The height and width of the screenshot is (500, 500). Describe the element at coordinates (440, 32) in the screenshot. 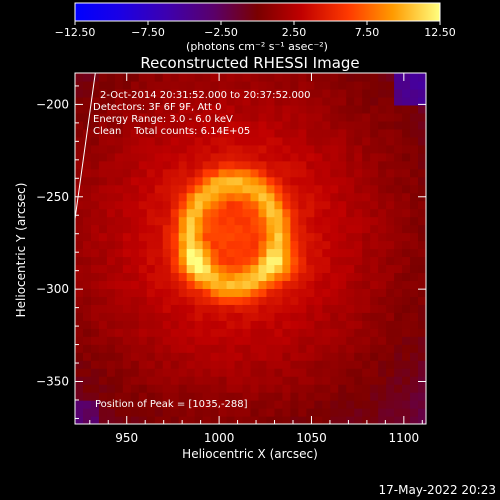

I see `colorbar-tick-label: 12.50` at that location.